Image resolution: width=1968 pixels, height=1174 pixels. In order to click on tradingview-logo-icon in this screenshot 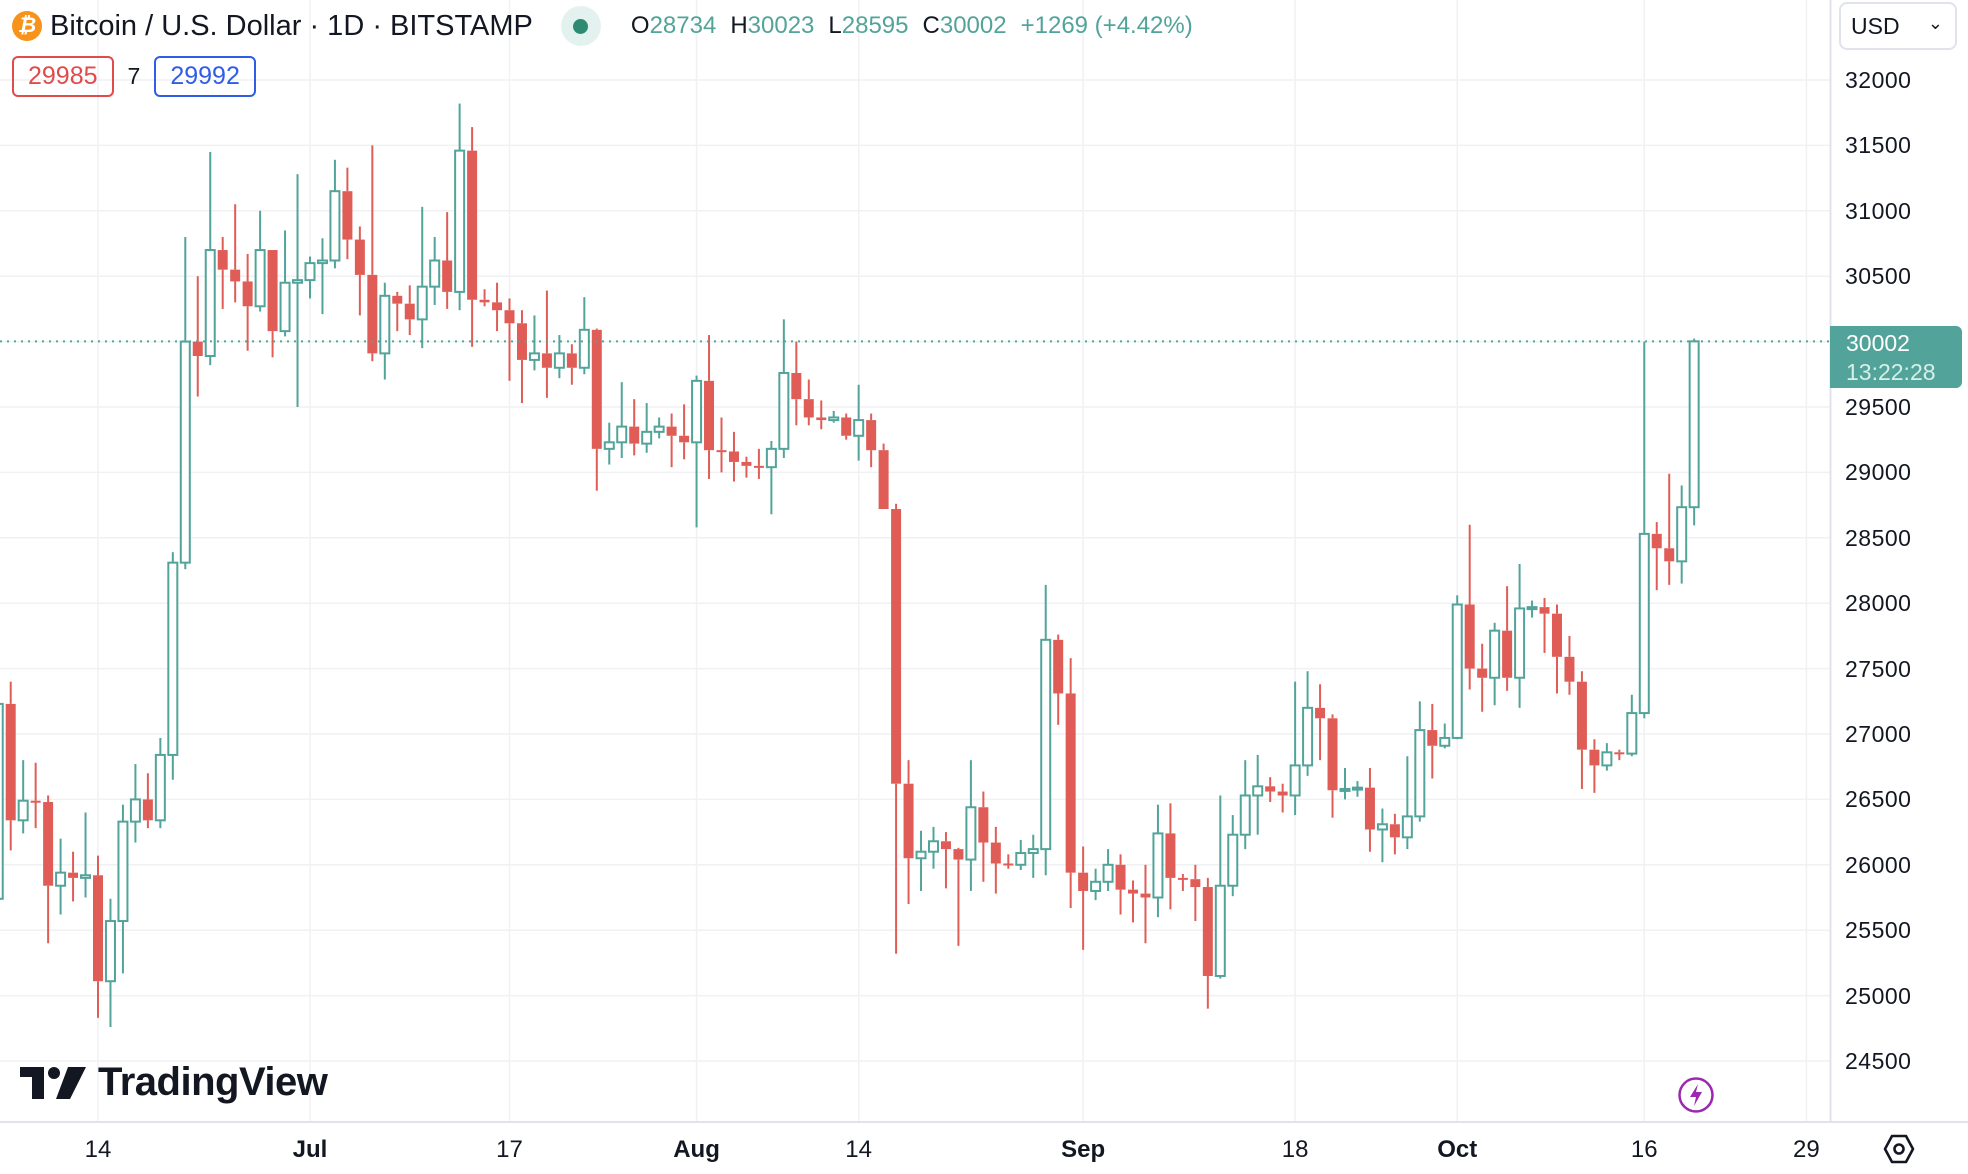, I will do `click(53, 1082)`.